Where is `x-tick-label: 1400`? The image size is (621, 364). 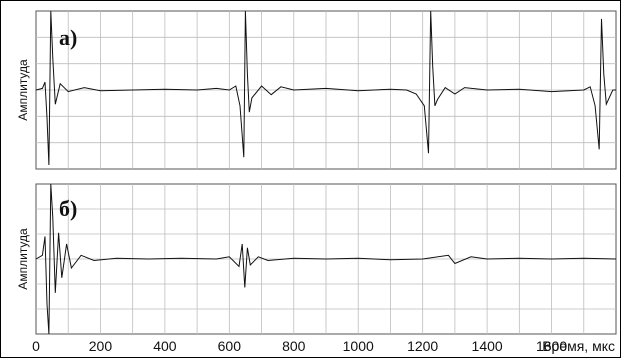
x-tick-label: 1400 is located at coordinates (487, 346).